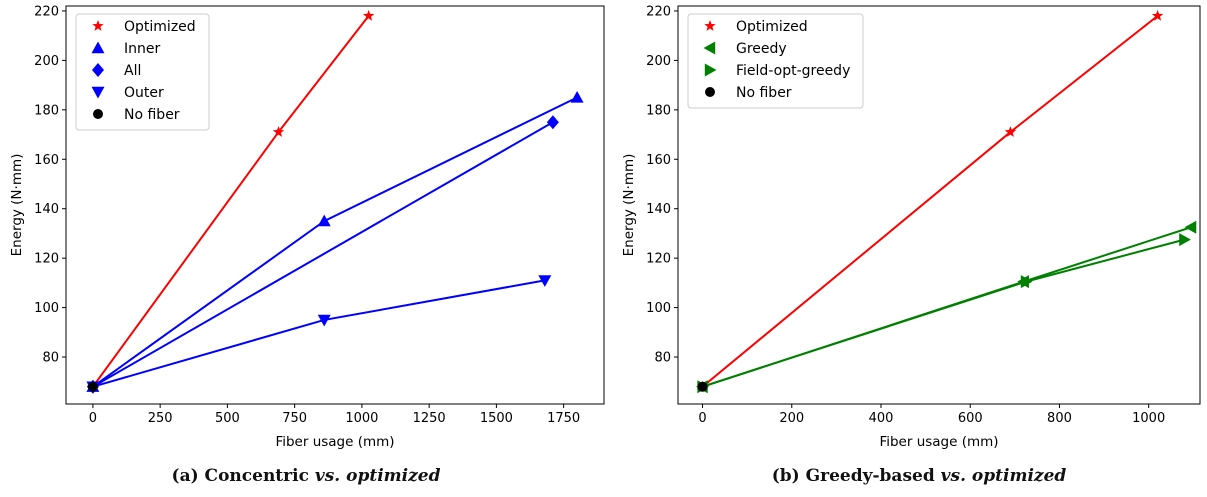  I want to click on x-tick-label: 600, so click(970, 418).